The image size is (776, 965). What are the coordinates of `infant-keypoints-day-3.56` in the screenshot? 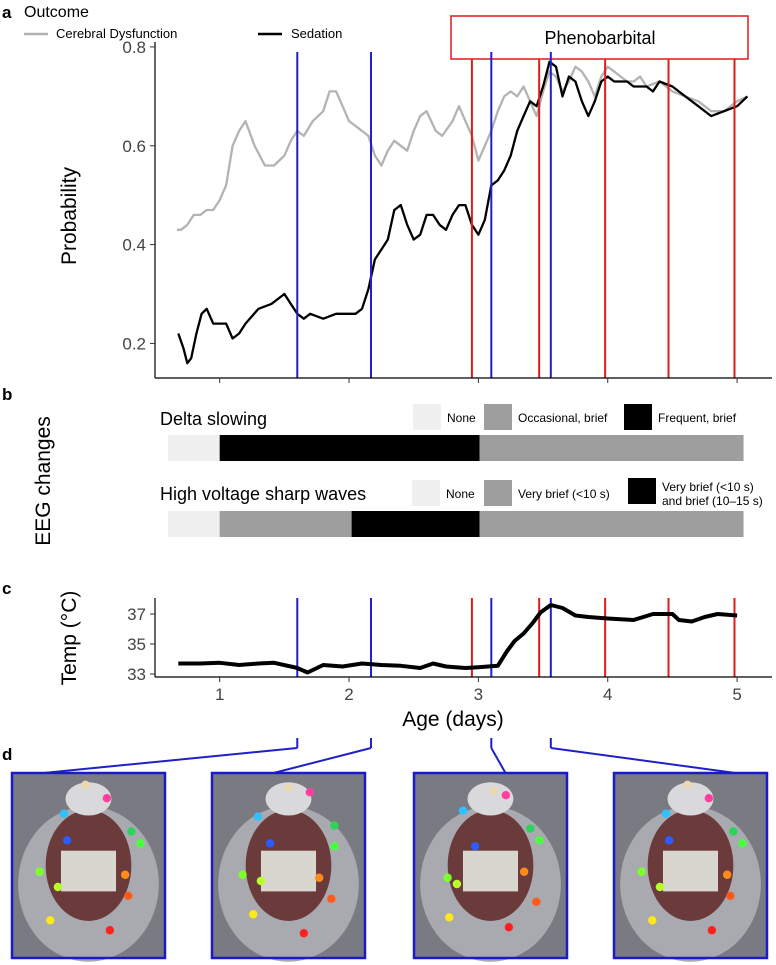 It's located at (690, 866).